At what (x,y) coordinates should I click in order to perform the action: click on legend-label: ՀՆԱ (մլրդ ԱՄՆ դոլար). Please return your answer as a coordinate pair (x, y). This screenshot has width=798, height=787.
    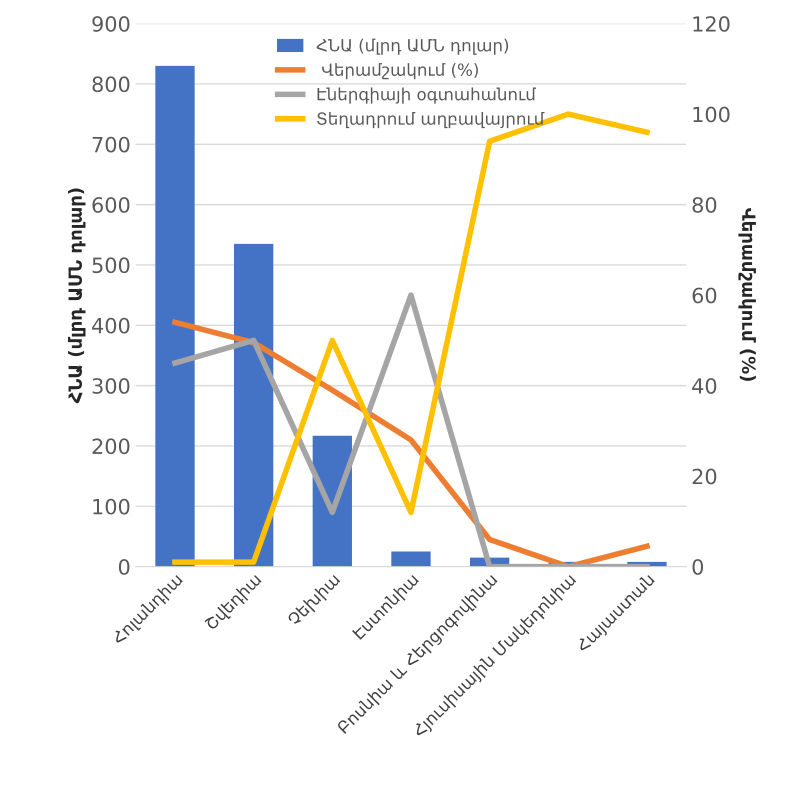
    Looking at the image, I should click on (412, 46).